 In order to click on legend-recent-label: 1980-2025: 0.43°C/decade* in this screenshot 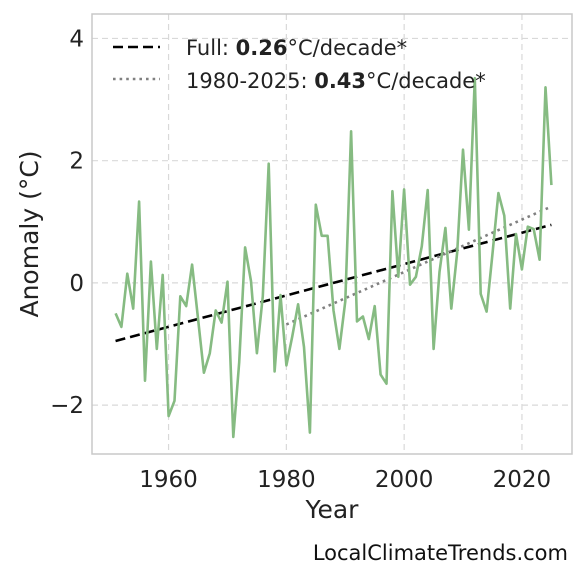, I will do `click(336, 81)`.